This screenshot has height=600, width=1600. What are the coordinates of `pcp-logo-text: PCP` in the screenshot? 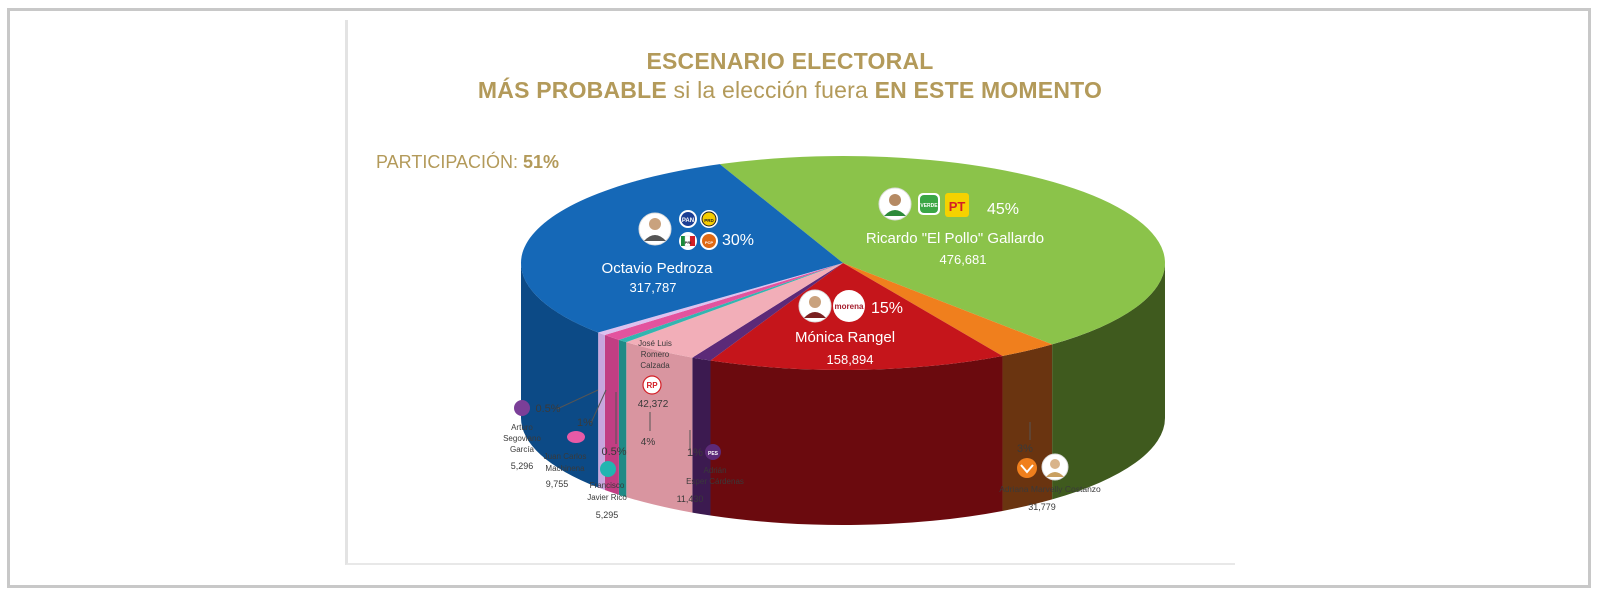 It's located at (709, 242).